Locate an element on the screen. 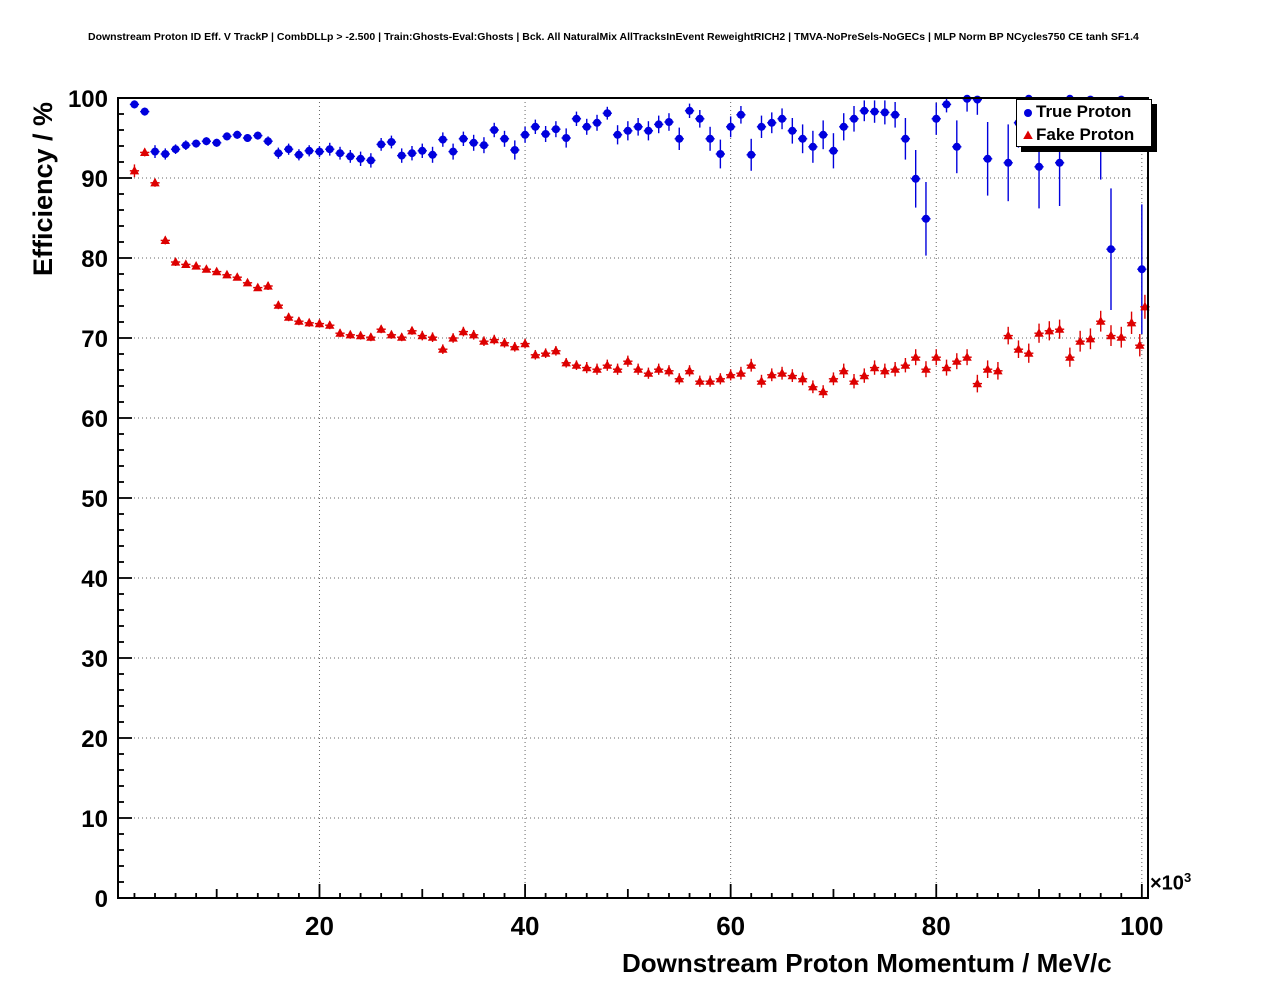 This screenshot has height=996, width=1276. svg-text: 70 is located at coordinates (94, 339).